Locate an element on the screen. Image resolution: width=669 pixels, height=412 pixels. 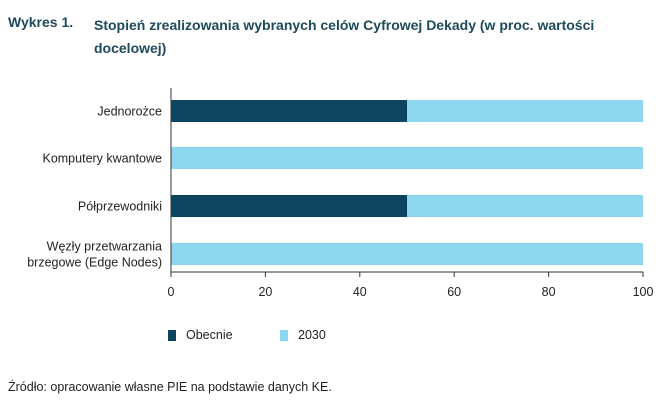
legend-swatch-2030 is located at coordinates (284, 335).